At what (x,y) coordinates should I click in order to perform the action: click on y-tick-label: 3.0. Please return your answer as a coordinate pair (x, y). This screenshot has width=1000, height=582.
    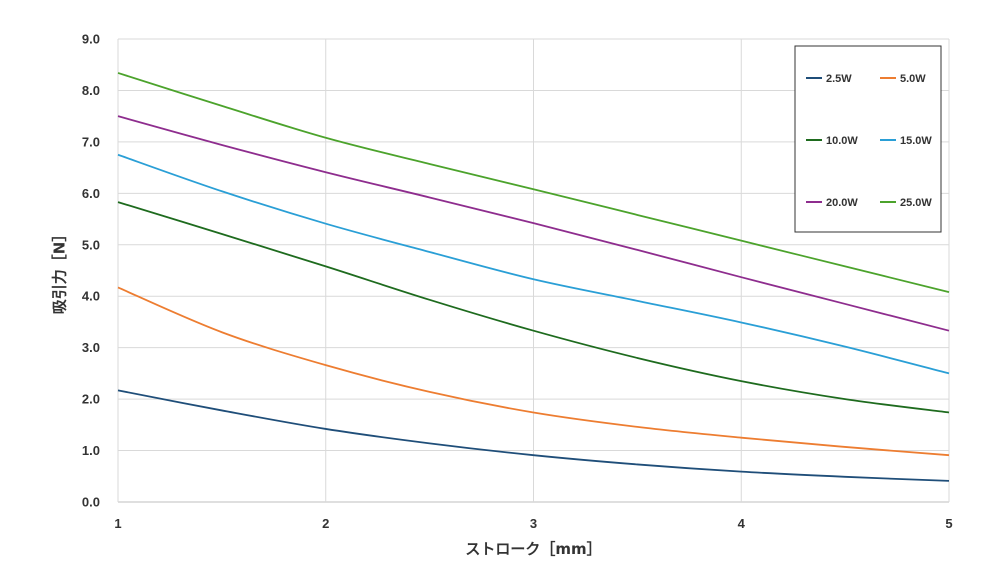
    Looking at the image, I should click on (91, 347).